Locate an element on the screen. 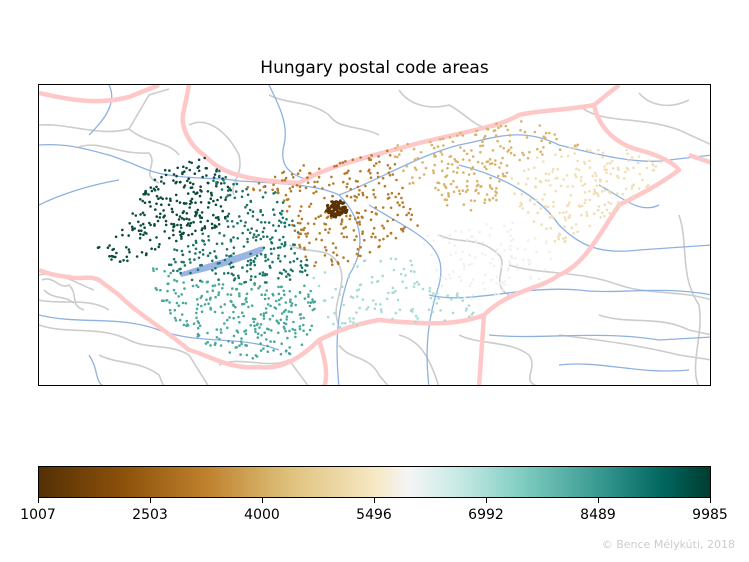 The width and height of the screenshot is (749, 562). copyright-credit: © Bence Mélykúti, 2018 is located at coordinates (668, 544).